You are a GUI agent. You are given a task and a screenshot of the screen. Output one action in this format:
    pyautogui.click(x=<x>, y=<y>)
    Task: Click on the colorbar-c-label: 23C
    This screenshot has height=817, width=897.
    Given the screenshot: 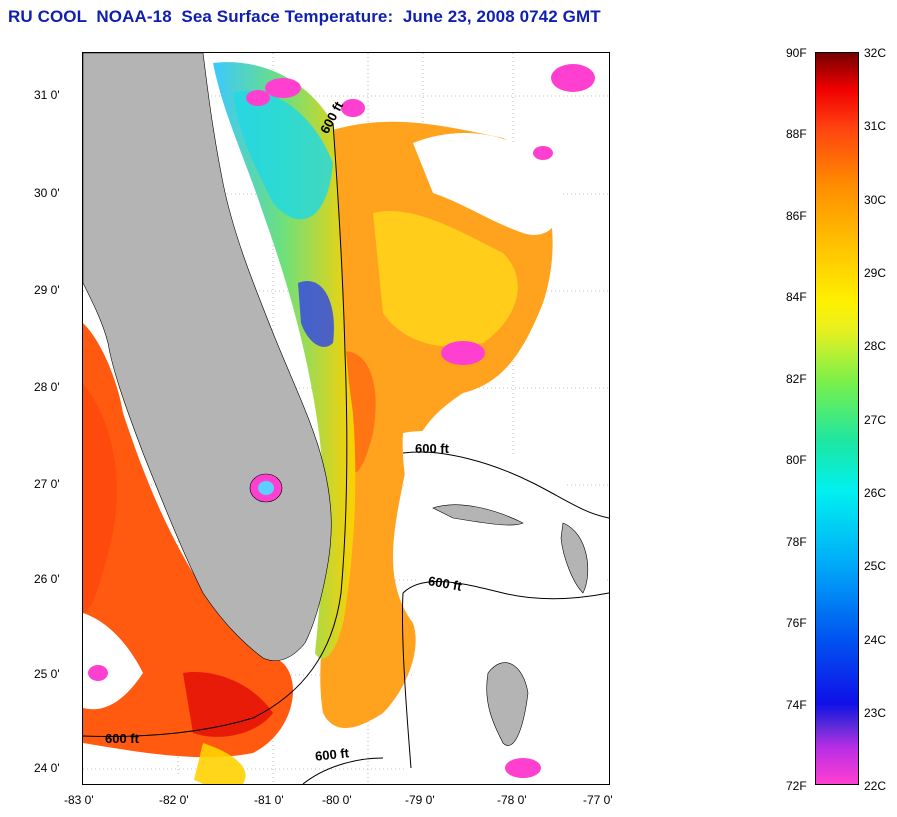 What is the action you would take?
    pyautogui.click(x=875, y=713)
    